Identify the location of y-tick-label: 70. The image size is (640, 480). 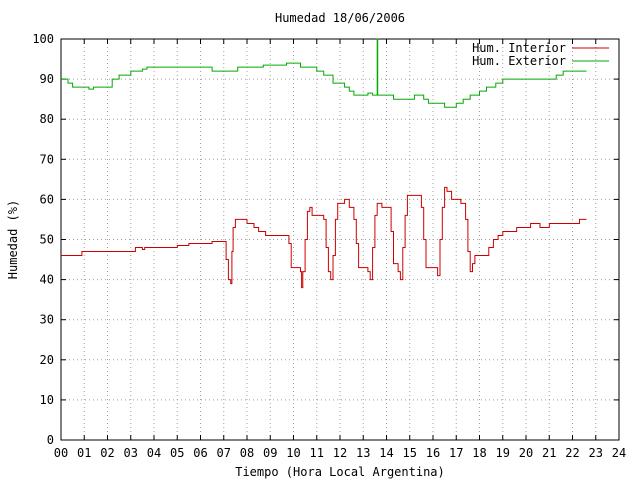
(47, 159).